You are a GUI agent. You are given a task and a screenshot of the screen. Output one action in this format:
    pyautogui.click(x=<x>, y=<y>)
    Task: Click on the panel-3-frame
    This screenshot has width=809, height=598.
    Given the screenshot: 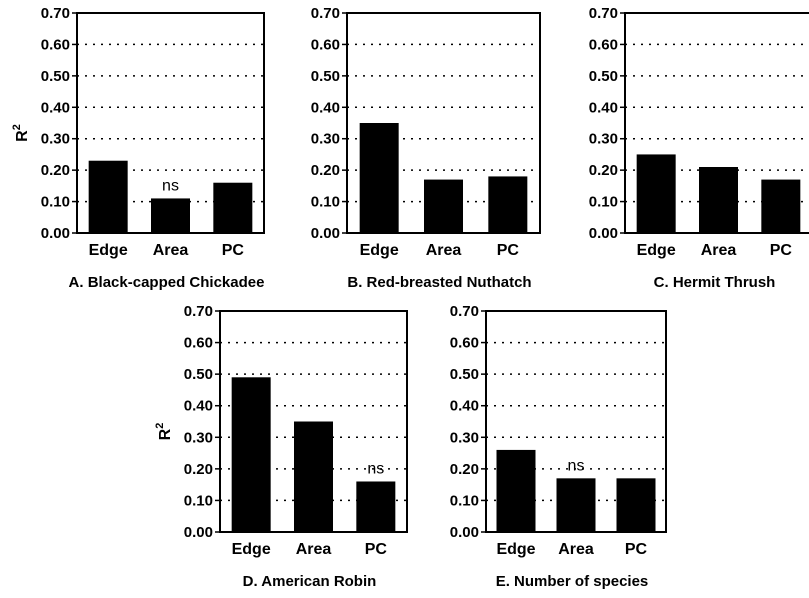 What is the action you would take?
    pyautogui.click(x=716, y=123)
    